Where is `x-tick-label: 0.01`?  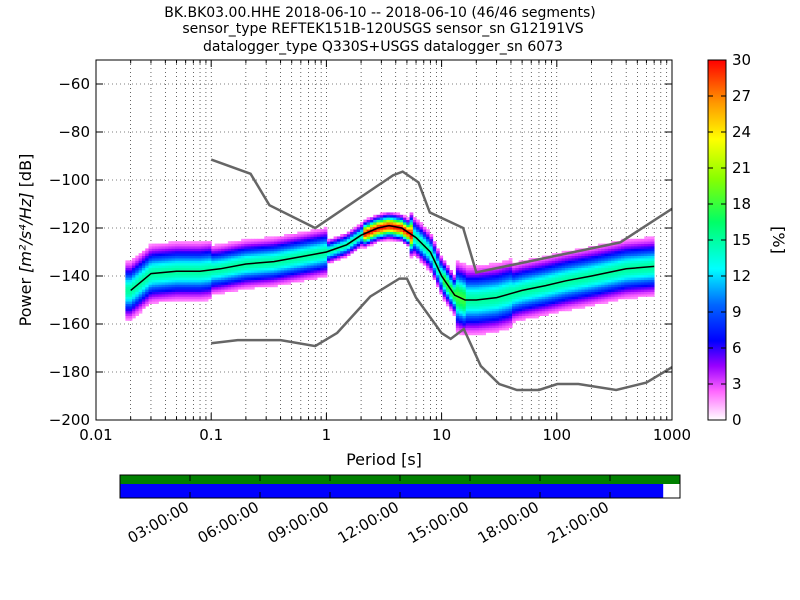 x-tick-label: 0.01 is located at coordinates (95, 435).